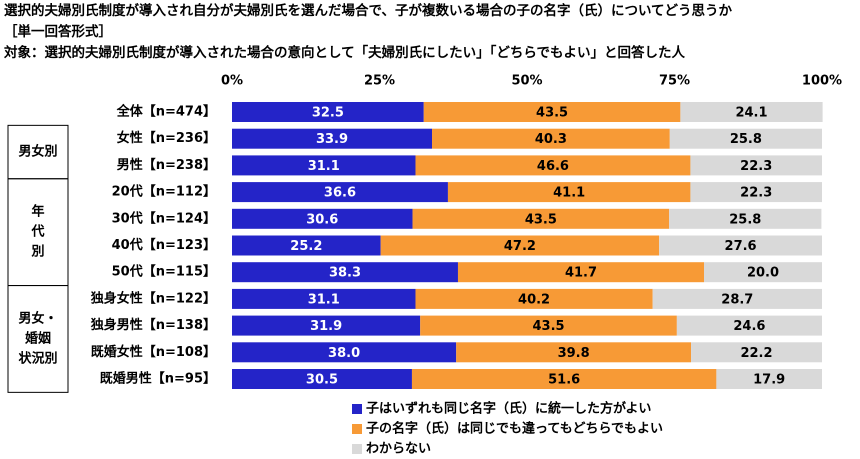 The image size is (860, 459). I want to click on y-tick-label: 40代【n=123】, so click(164, 245).